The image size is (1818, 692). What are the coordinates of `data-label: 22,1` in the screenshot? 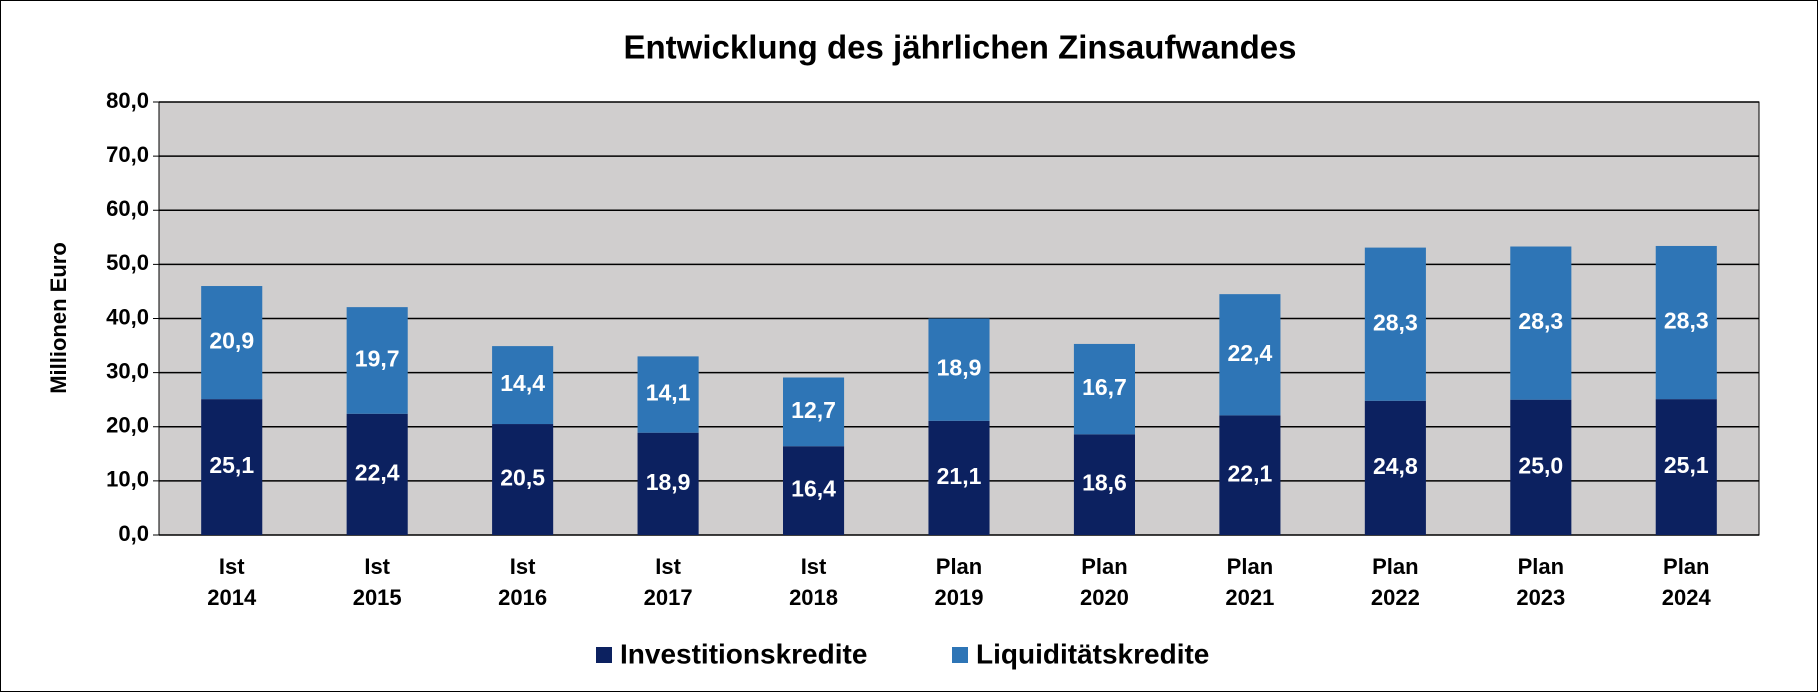 It's located at (1250, 473).